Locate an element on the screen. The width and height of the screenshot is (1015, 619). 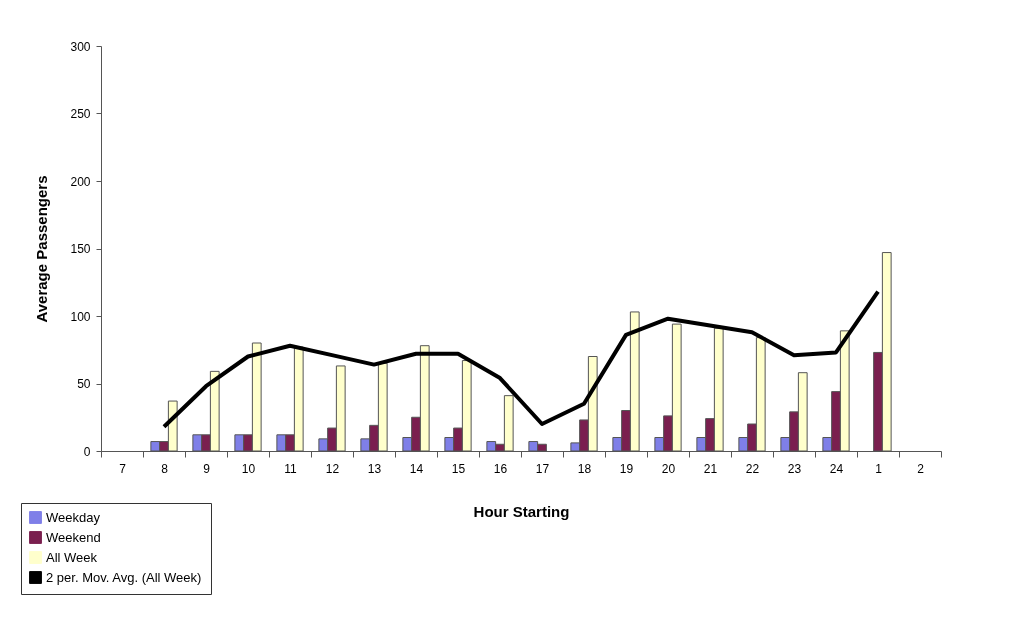
y-tick-label: 150 is located at coordinates (80, 249).